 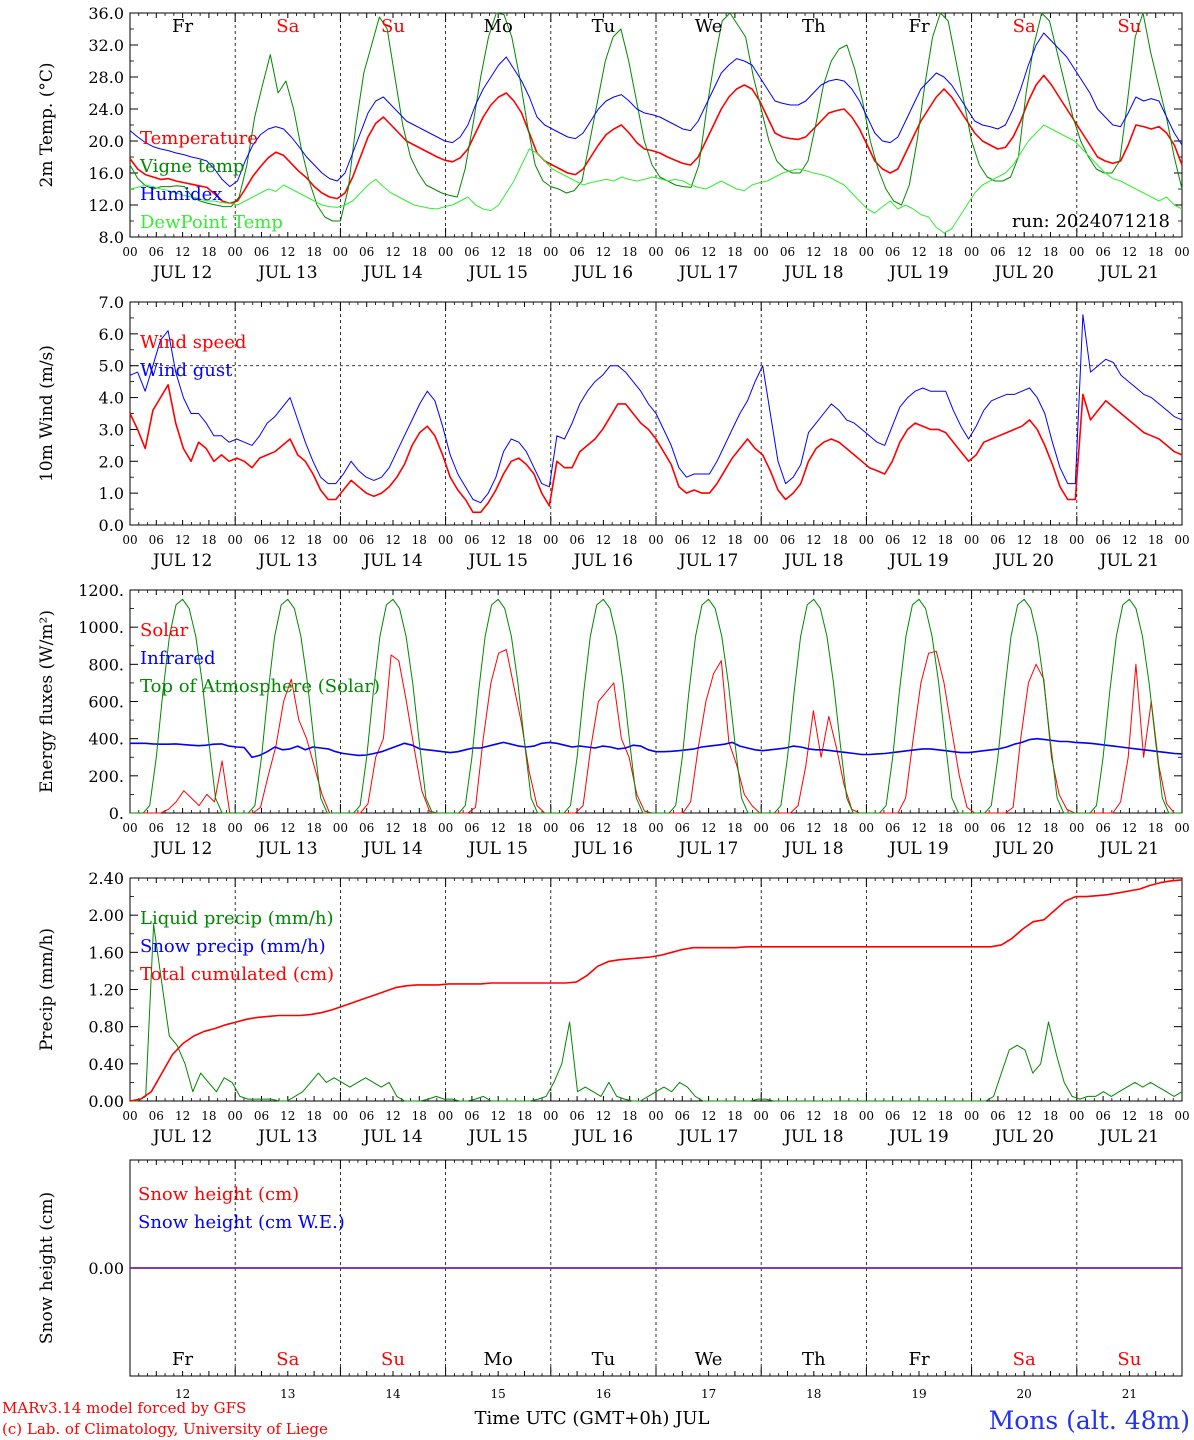 I want to click on day-number: 19, so click(x=918, y=1394).